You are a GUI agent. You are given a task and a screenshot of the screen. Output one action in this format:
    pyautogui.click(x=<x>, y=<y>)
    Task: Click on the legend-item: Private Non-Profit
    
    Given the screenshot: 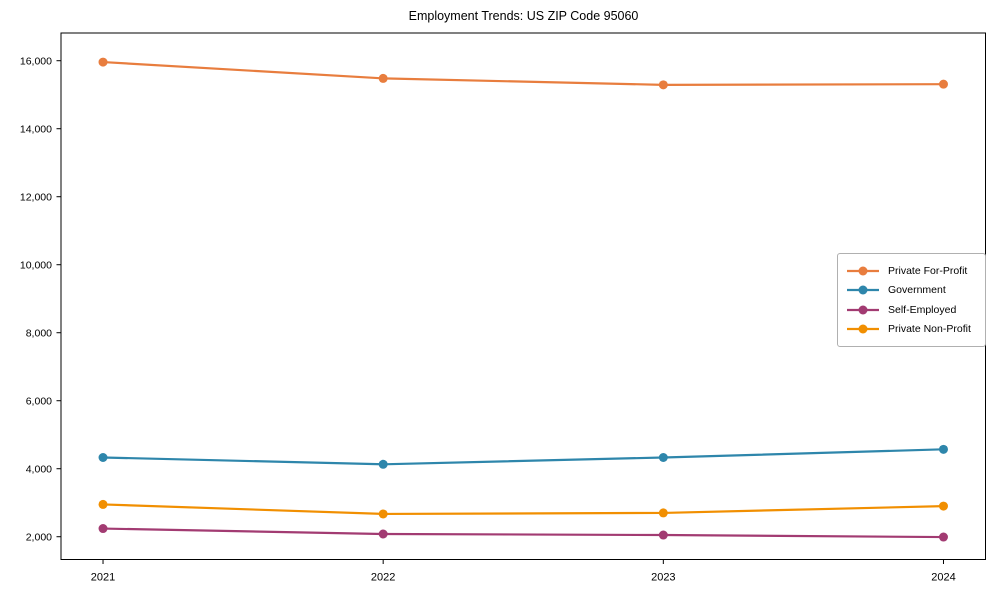 What is the action you would take?
    pyautogui.click(x=911, y=329)
    